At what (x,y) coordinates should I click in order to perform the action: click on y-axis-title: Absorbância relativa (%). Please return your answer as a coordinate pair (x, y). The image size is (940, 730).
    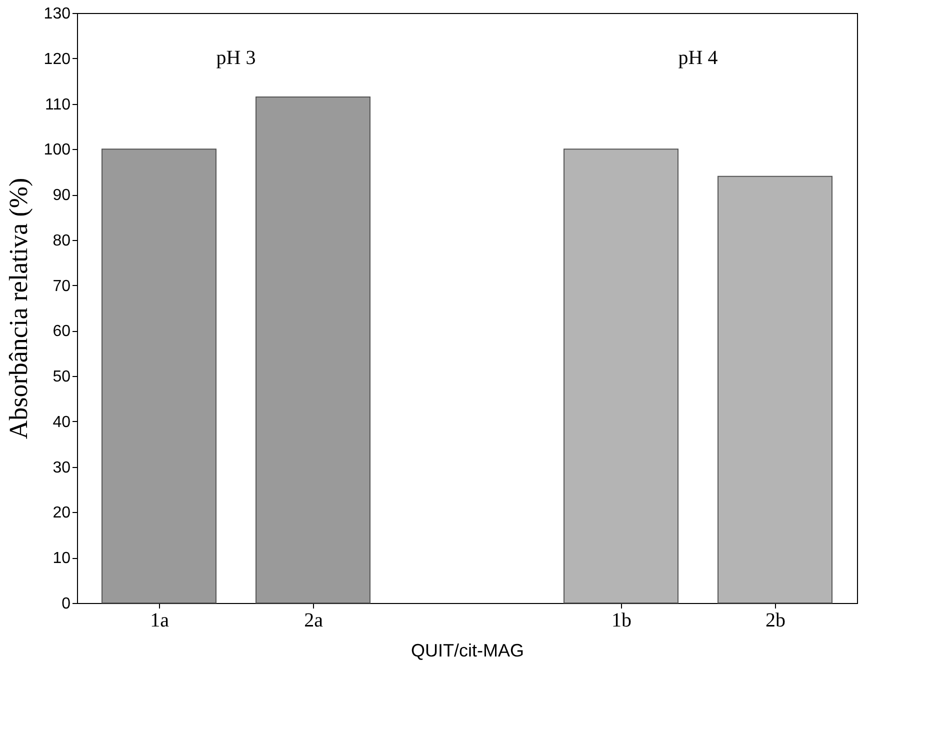
    Looking at the image, I should click on (18, 309).